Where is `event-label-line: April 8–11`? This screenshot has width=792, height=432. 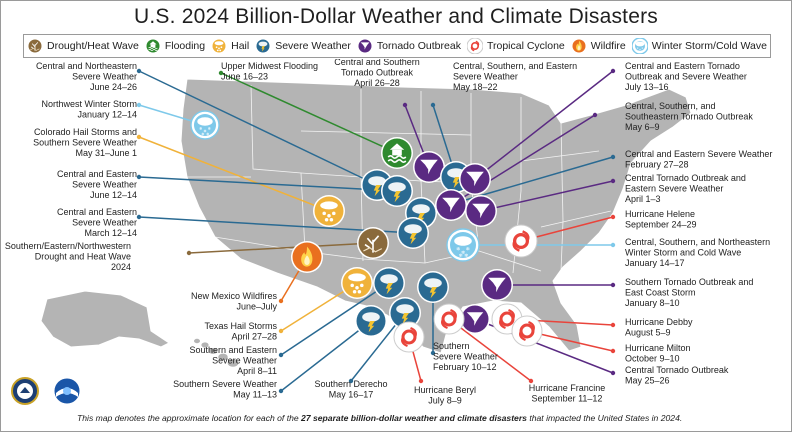 event-label-line: April 8–11 is located at coordinates (257, 371).